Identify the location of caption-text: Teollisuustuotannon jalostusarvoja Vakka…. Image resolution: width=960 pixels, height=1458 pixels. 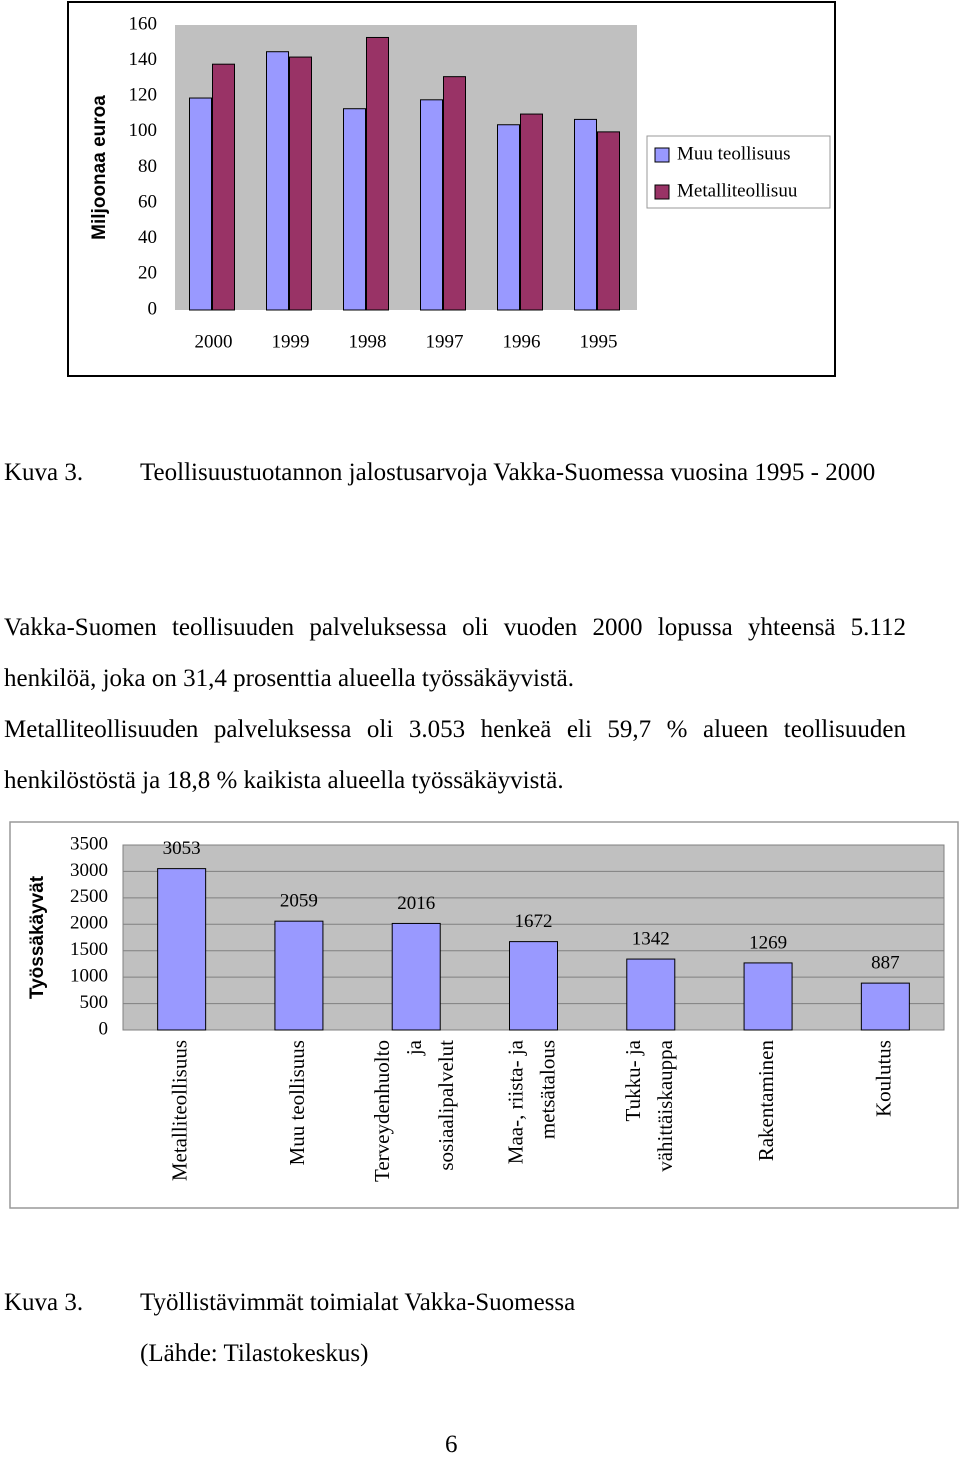
(508, 472).